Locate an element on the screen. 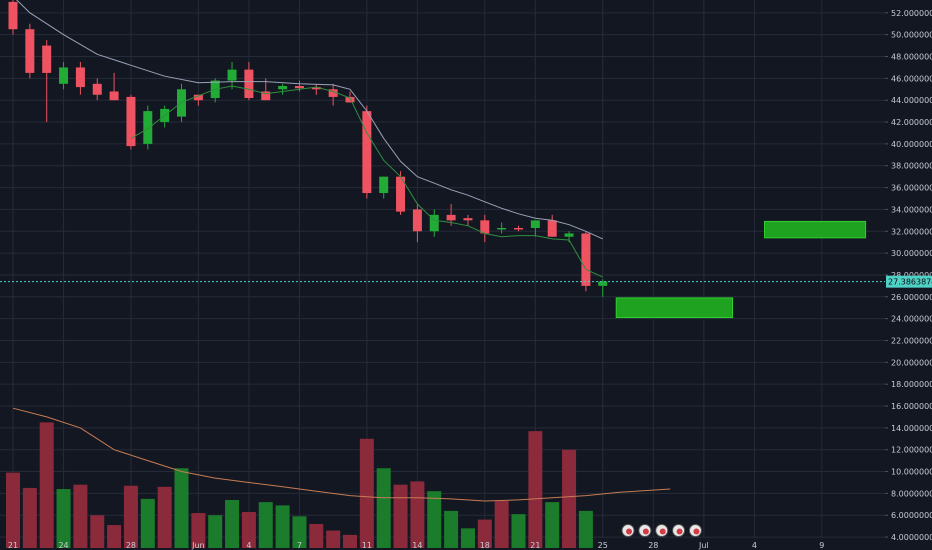  y-axis-tick-label: 40.00000000 is located at coordinates (911, 144).